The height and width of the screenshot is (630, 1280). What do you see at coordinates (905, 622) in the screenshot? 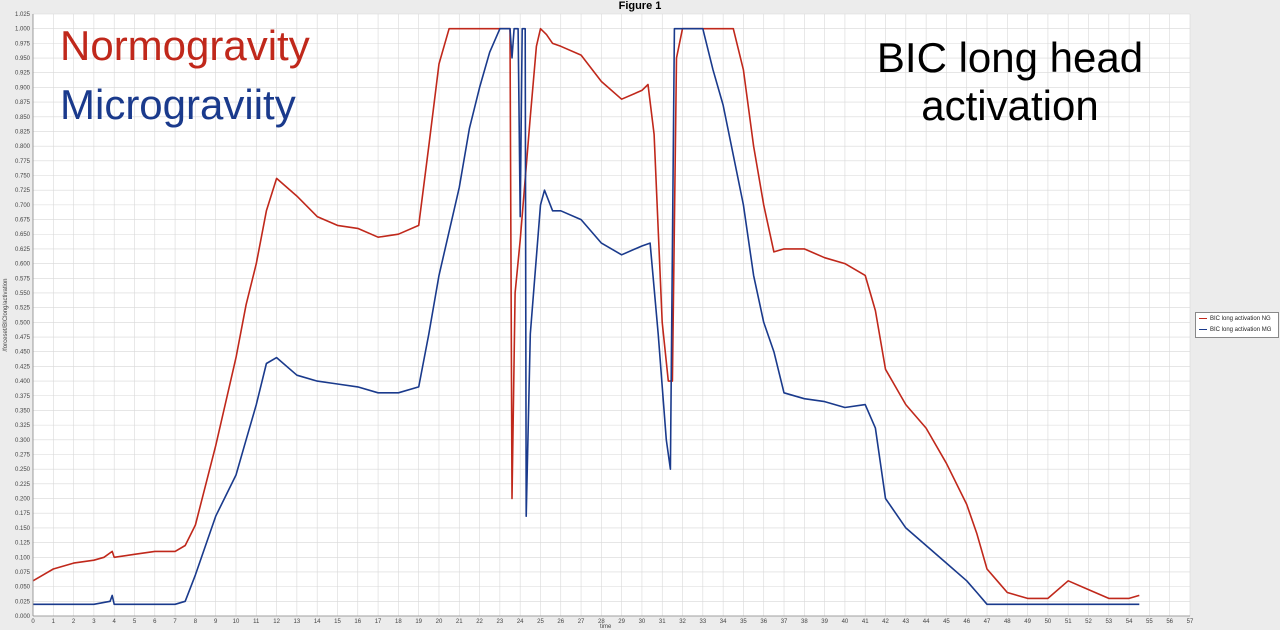
I see `x-tick-label: 43` at bounding box center [905, 622].